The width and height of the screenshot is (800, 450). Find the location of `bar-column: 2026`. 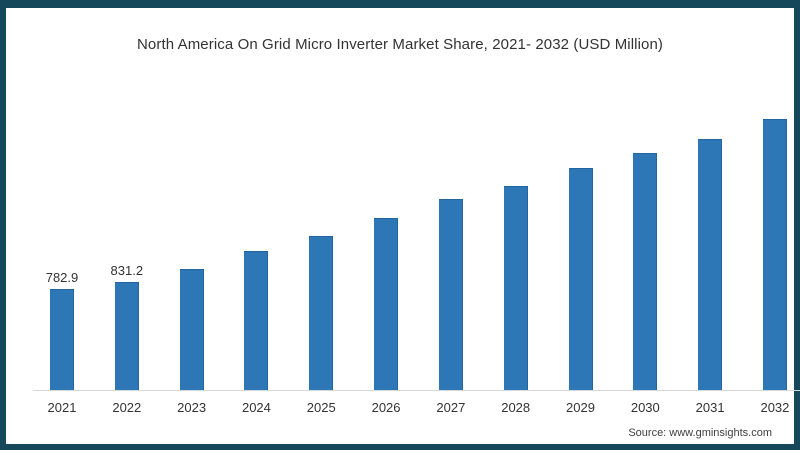

bar-column: 2026 is located at coordinates (386, 257).